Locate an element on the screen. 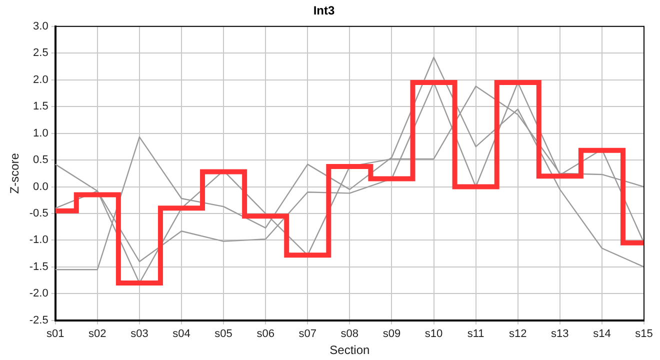 Image resolution: width=660 pixels, height=360 pixels. x-tick-label: s03 is located at coordinates (139, 334).